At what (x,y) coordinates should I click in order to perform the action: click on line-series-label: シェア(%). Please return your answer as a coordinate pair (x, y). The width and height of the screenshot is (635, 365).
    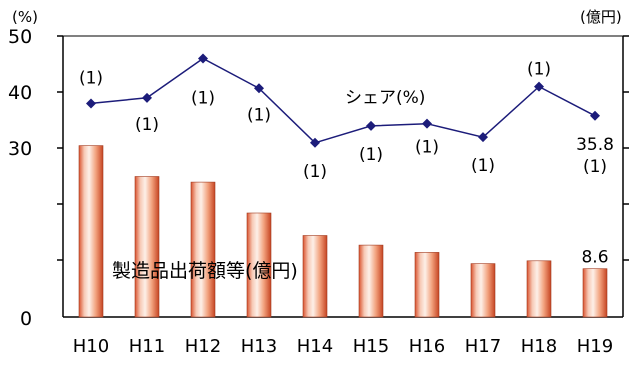
    Looking at the image, I should click on (385, 98).